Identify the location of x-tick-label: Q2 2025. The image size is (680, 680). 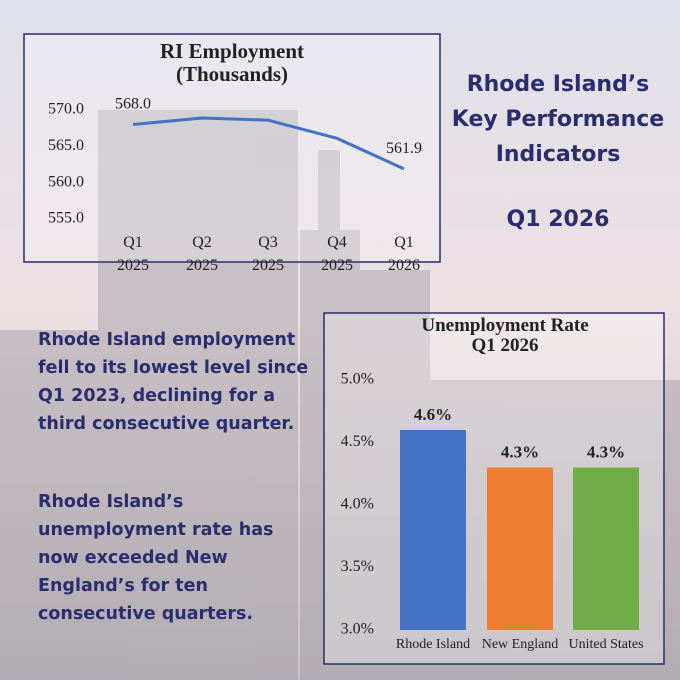
(202, 254).